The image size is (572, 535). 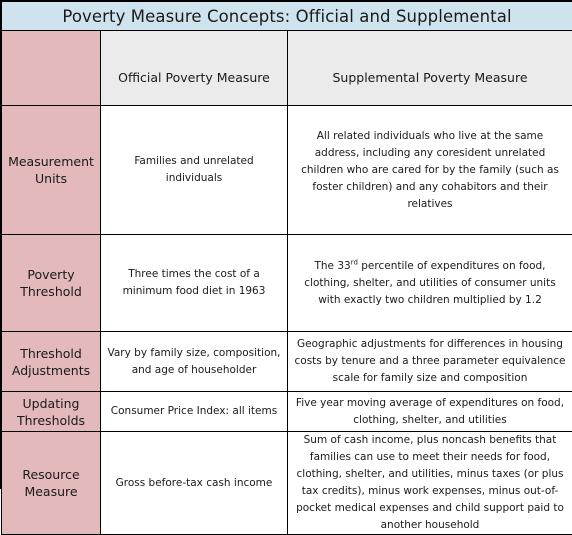 What do you see at coordinates (51, 483) in the screenshot?
I see `row-label: Resource Measure` at bounding box center [51, 483].